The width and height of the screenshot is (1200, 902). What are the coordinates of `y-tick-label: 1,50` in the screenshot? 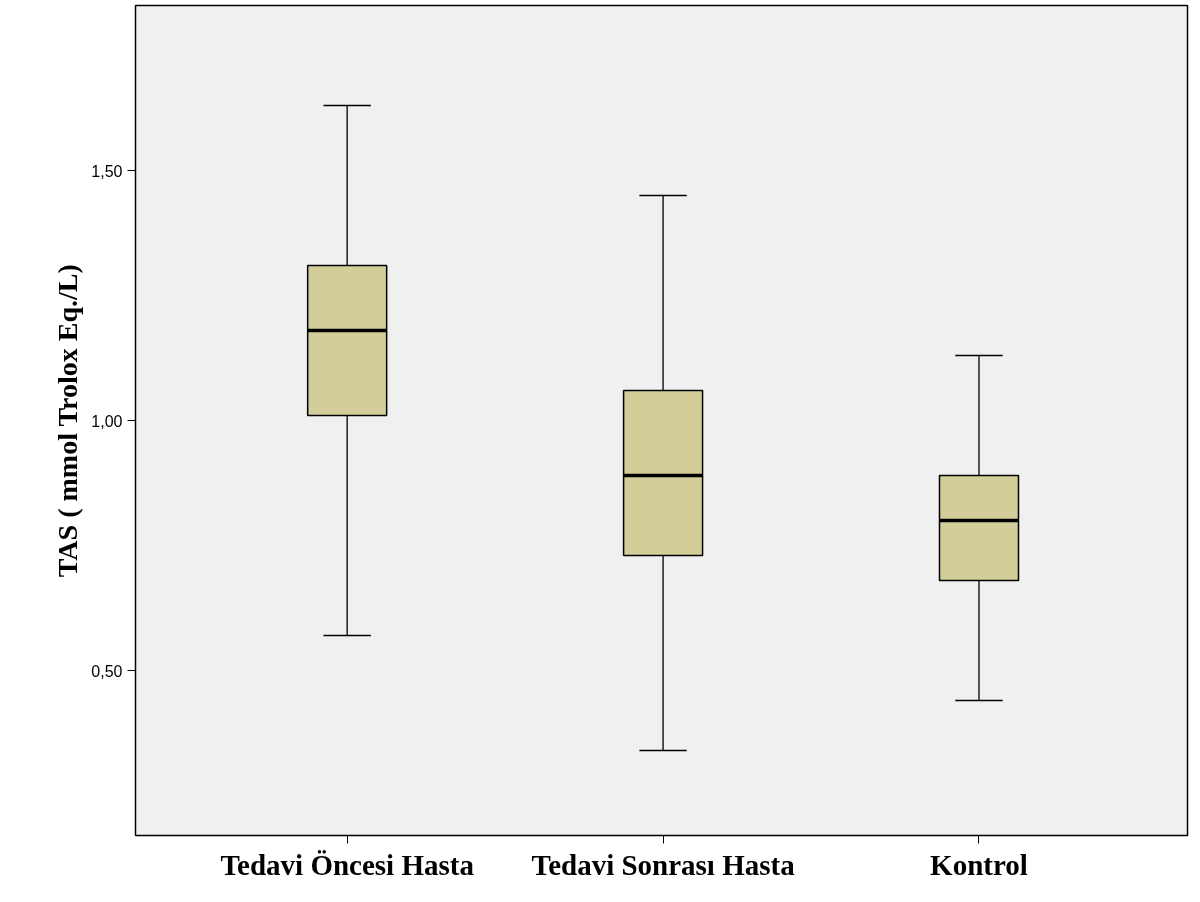 It's located at (107, 171).